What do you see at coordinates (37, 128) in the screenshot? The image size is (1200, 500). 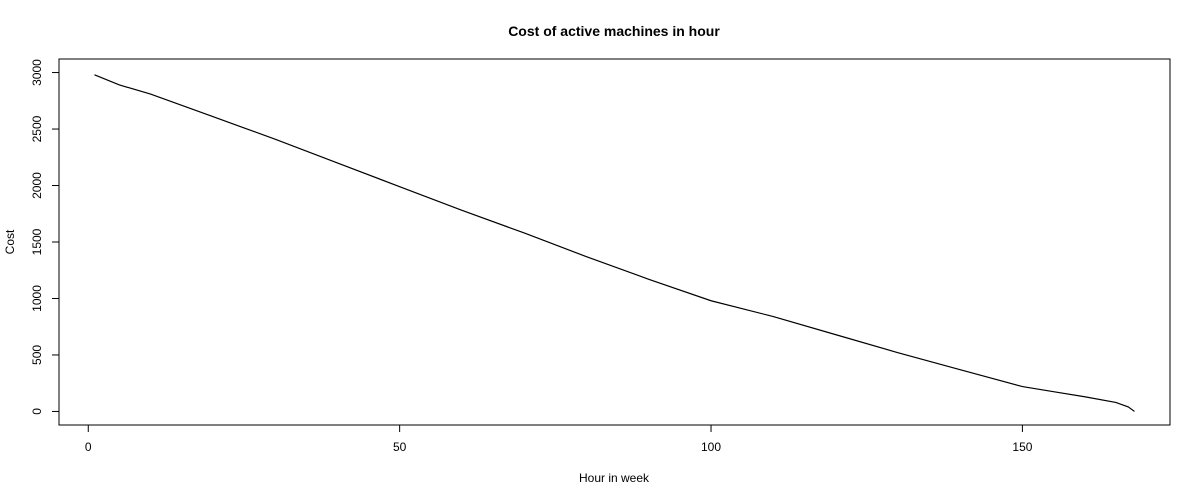 I see `y-tick-label: 2500` at bounding box center [37, 128].